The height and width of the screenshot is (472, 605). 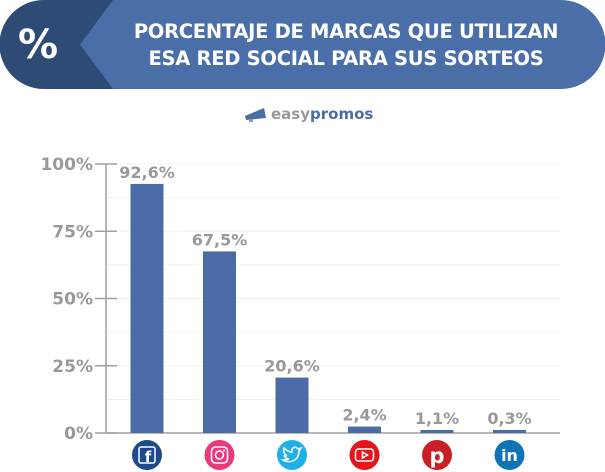 I want to click on data-label: 20,6%, so click(x=292, y=366).